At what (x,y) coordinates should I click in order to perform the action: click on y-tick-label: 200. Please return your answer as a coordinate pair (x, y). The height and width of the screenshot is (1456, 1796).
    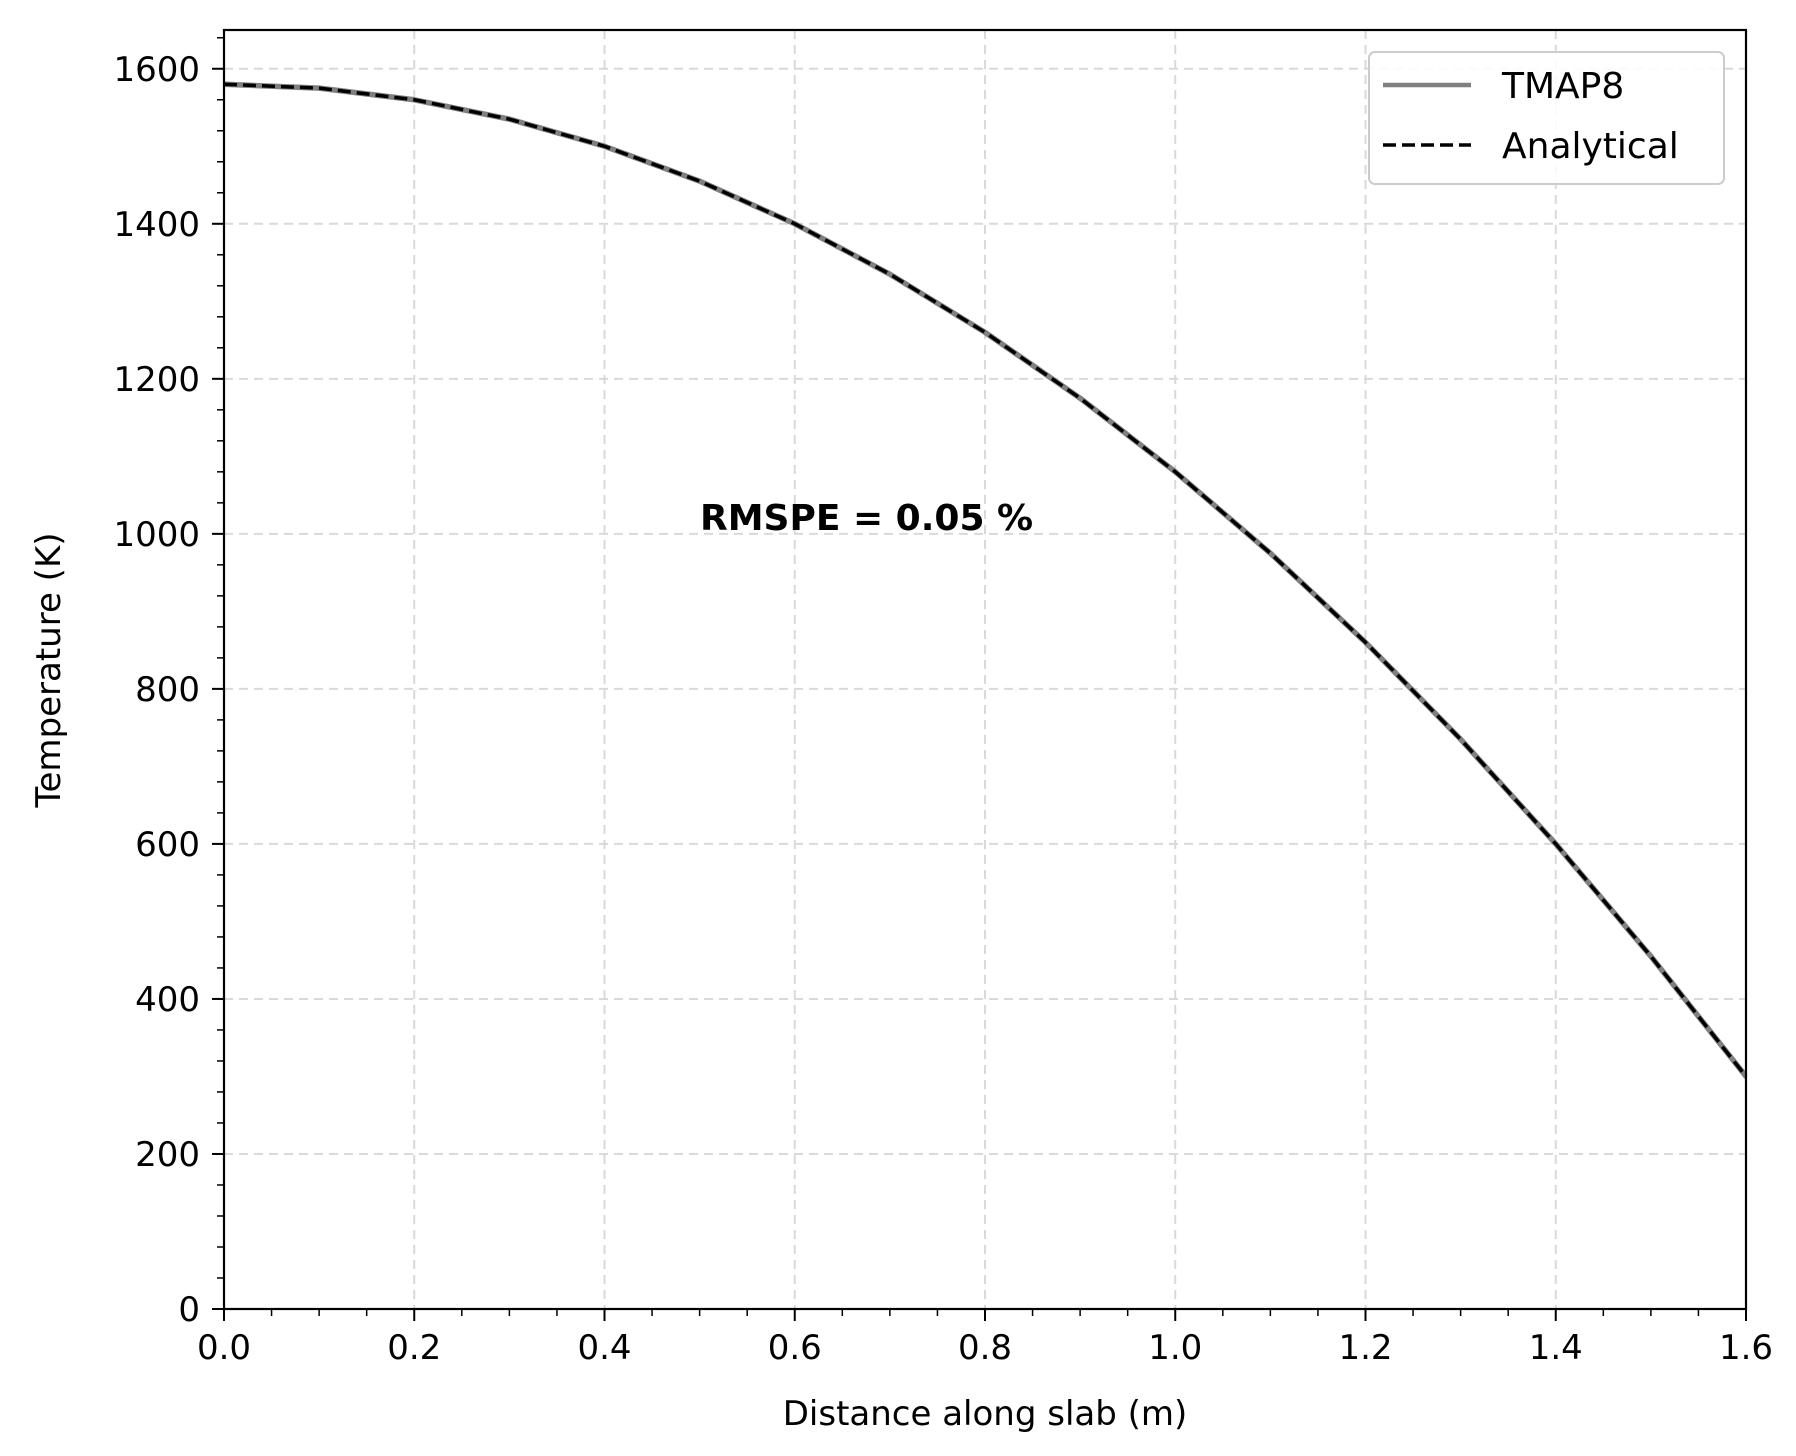
    Looking at the image, I should click on (167, 1155).